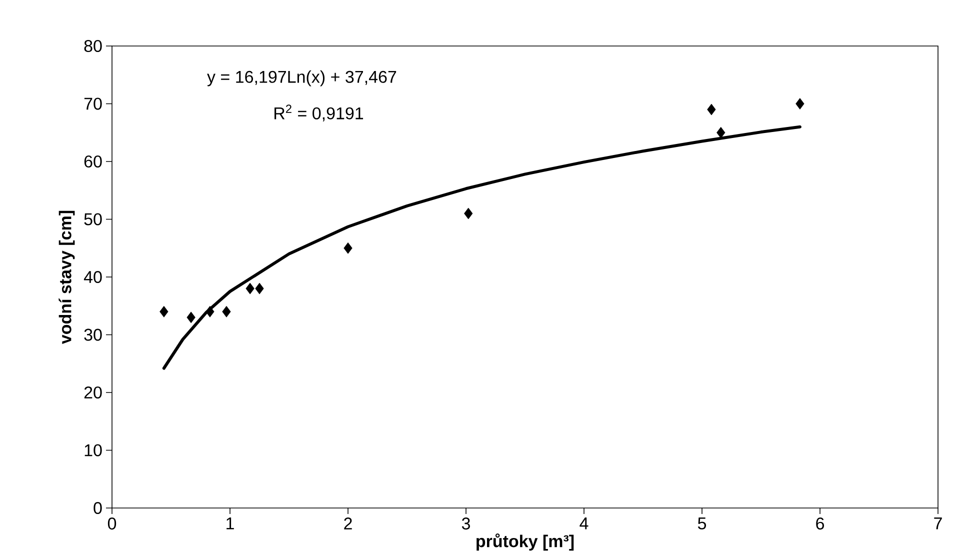  What do you see at coordinates (98, 508) in the screenshot?
I see `y-tick-label: 0` at bounding box center [98, 508].